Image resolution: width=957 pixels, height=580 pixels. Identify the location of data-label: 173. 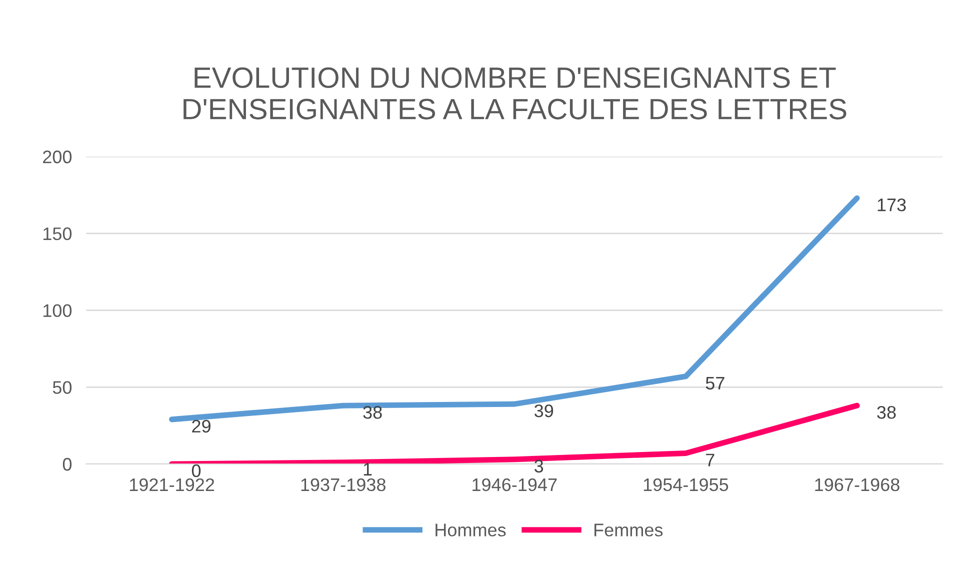
(892, 205).